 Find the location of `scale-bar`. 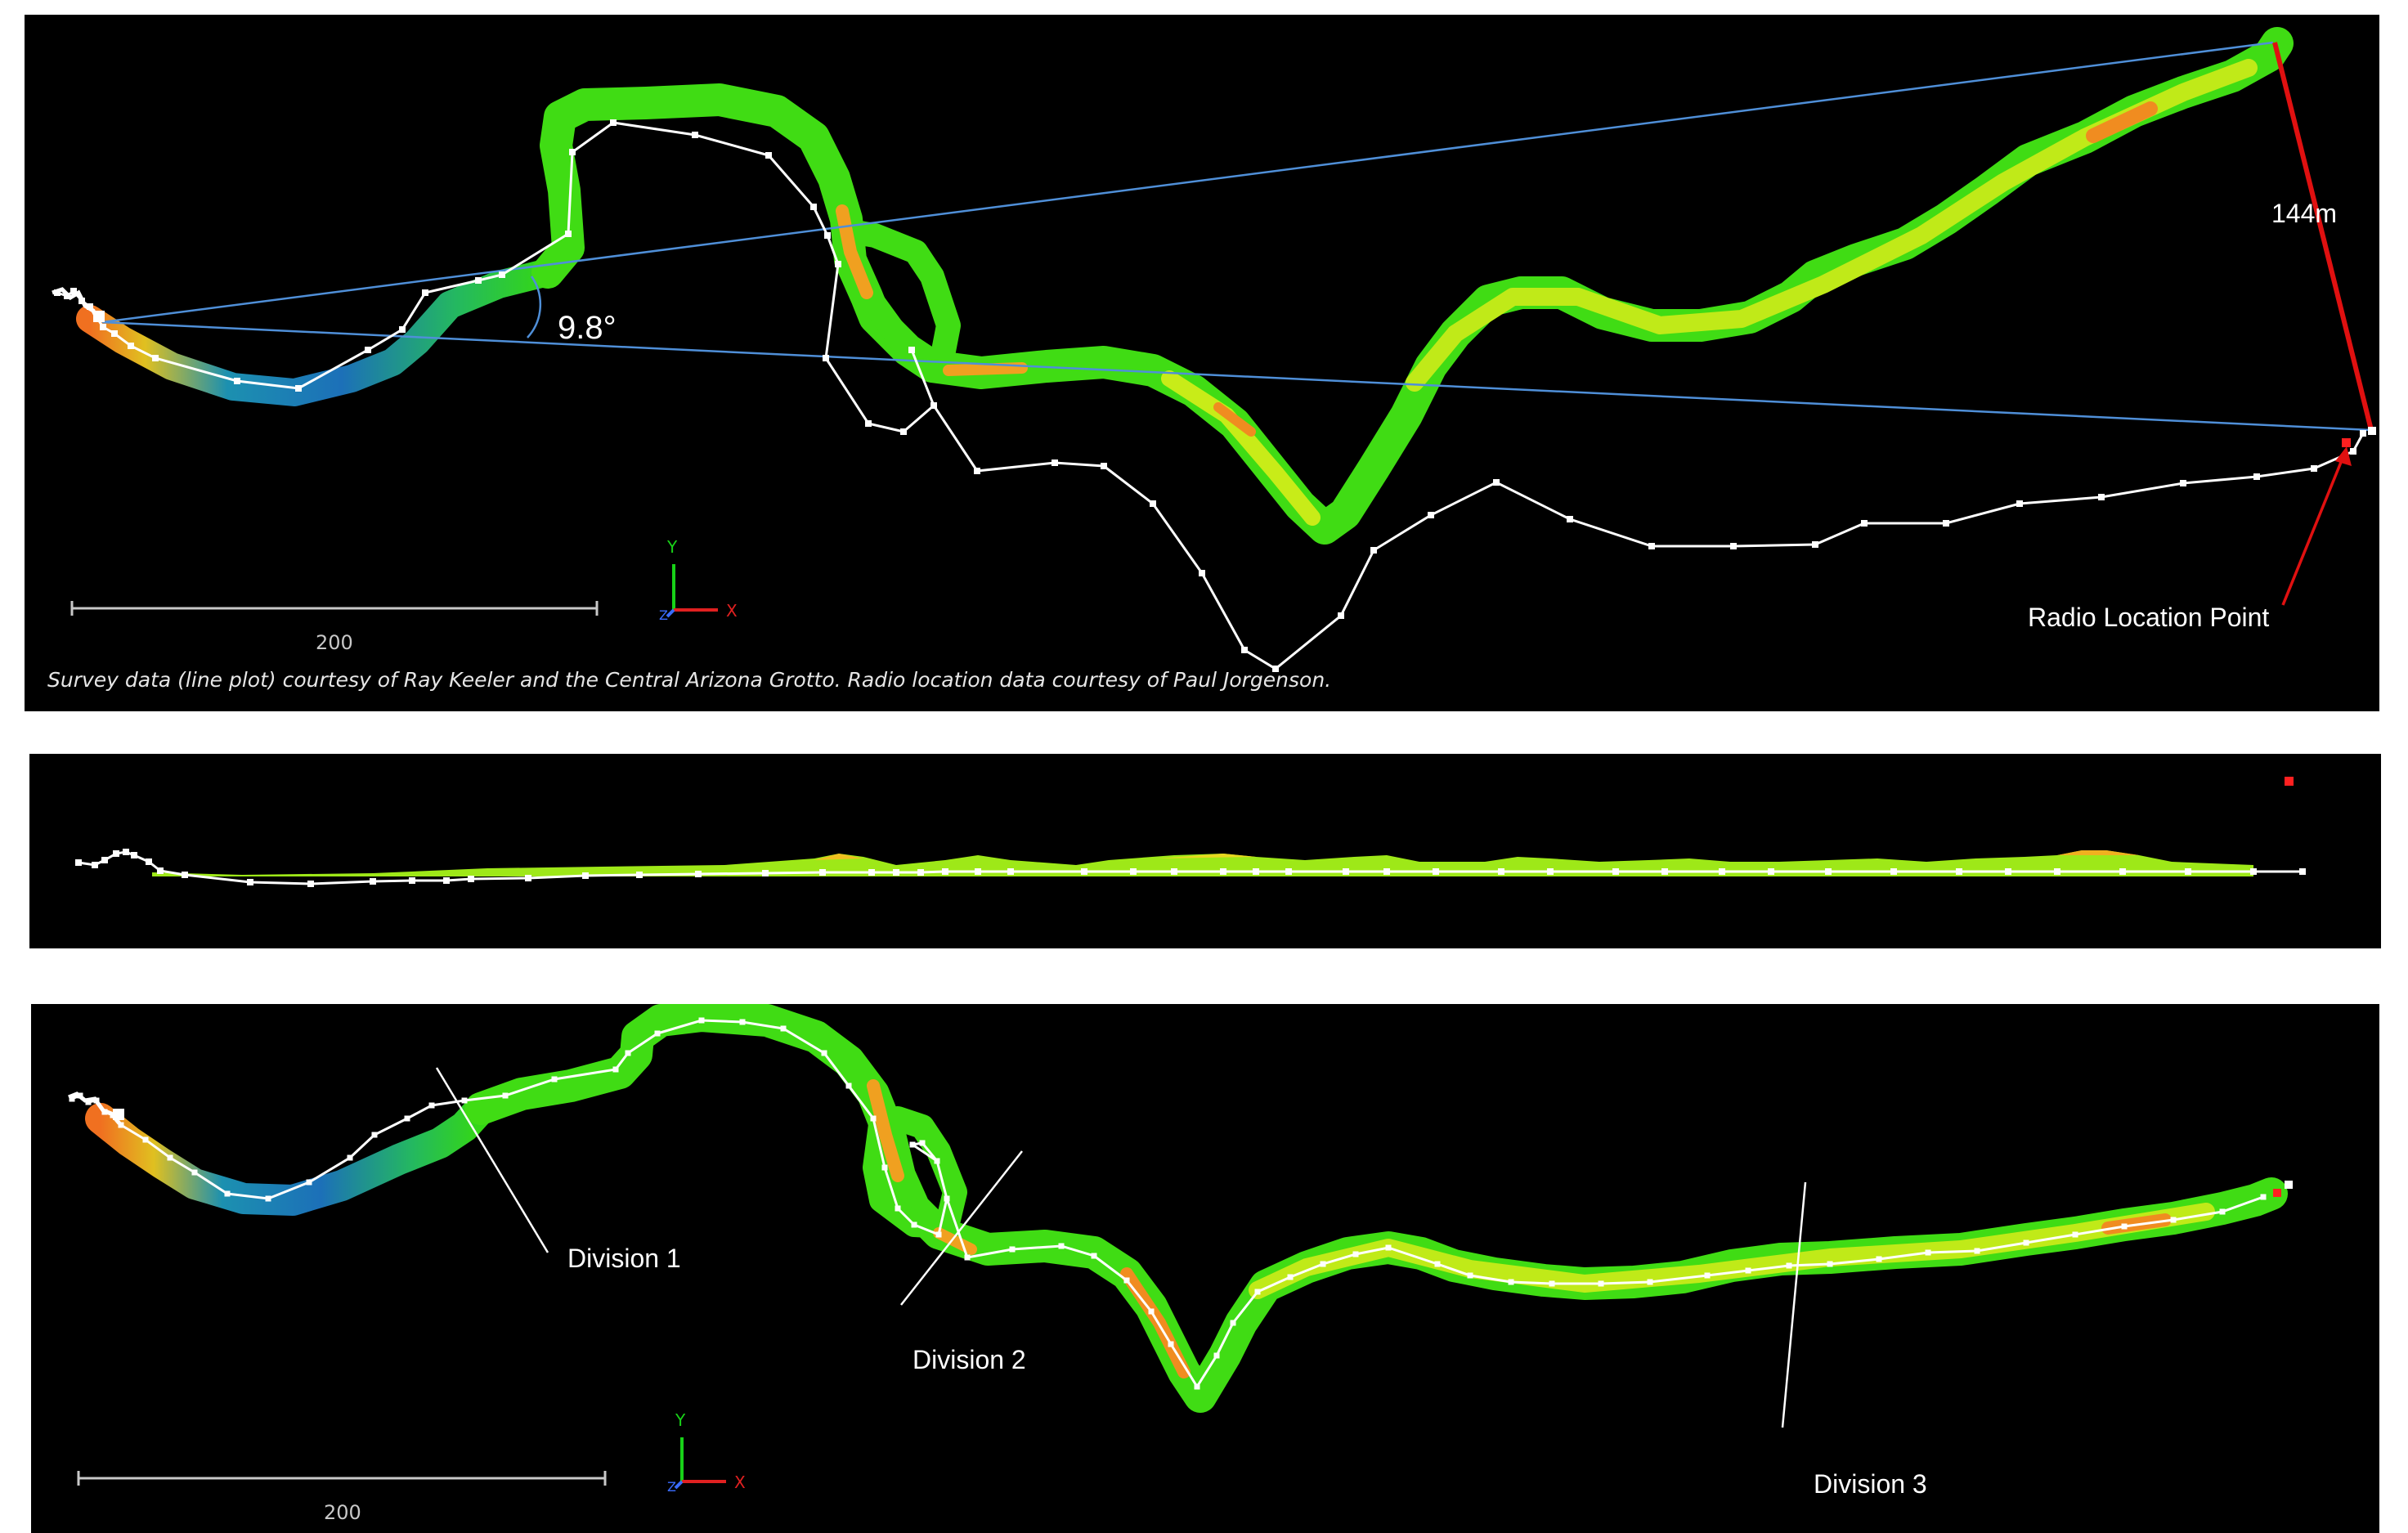

scale-bar is located at coordinates (342, 1478).